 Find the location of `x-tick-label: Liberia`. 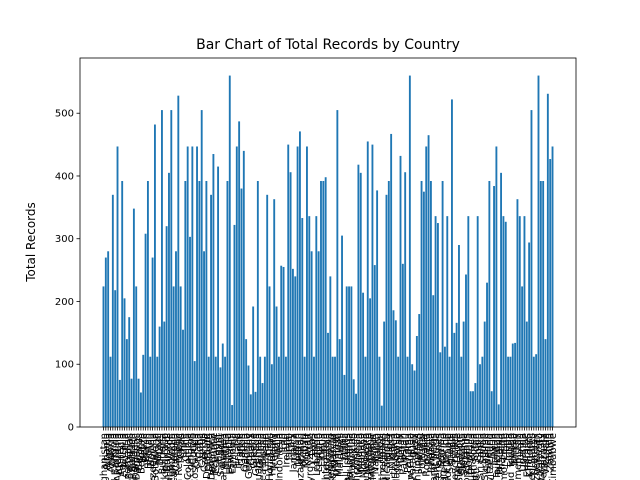

x-tick-label: Liberia is located at coordinates (321, 450).